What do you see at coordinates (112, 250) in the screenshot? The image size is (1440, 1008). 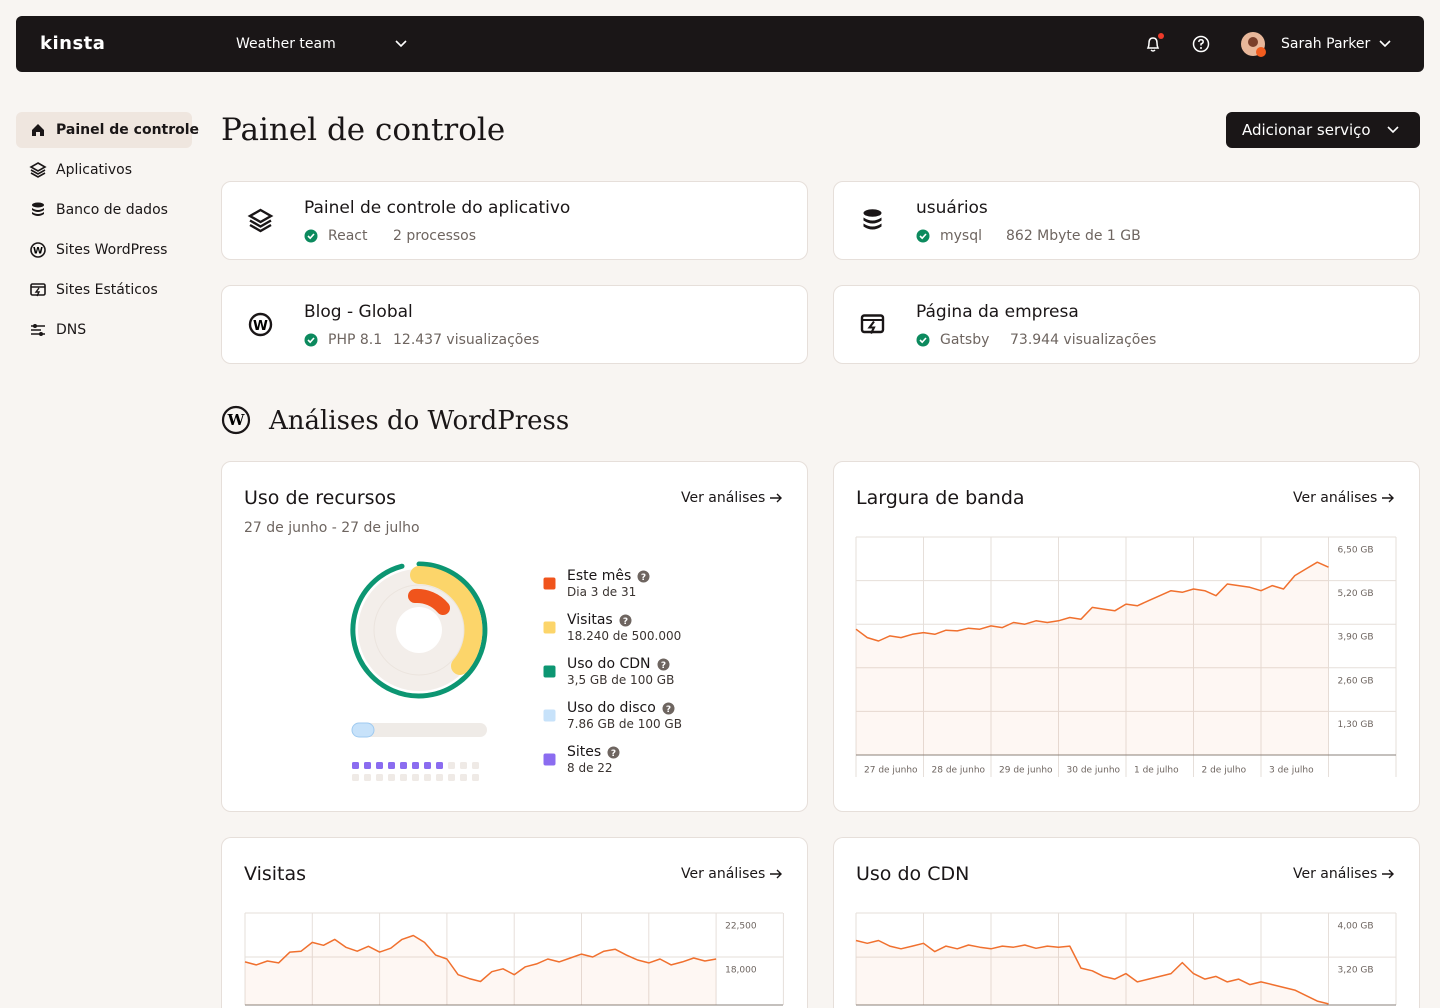 I see `nav-item: Sites WordPress` at bounding box center [112, 250].